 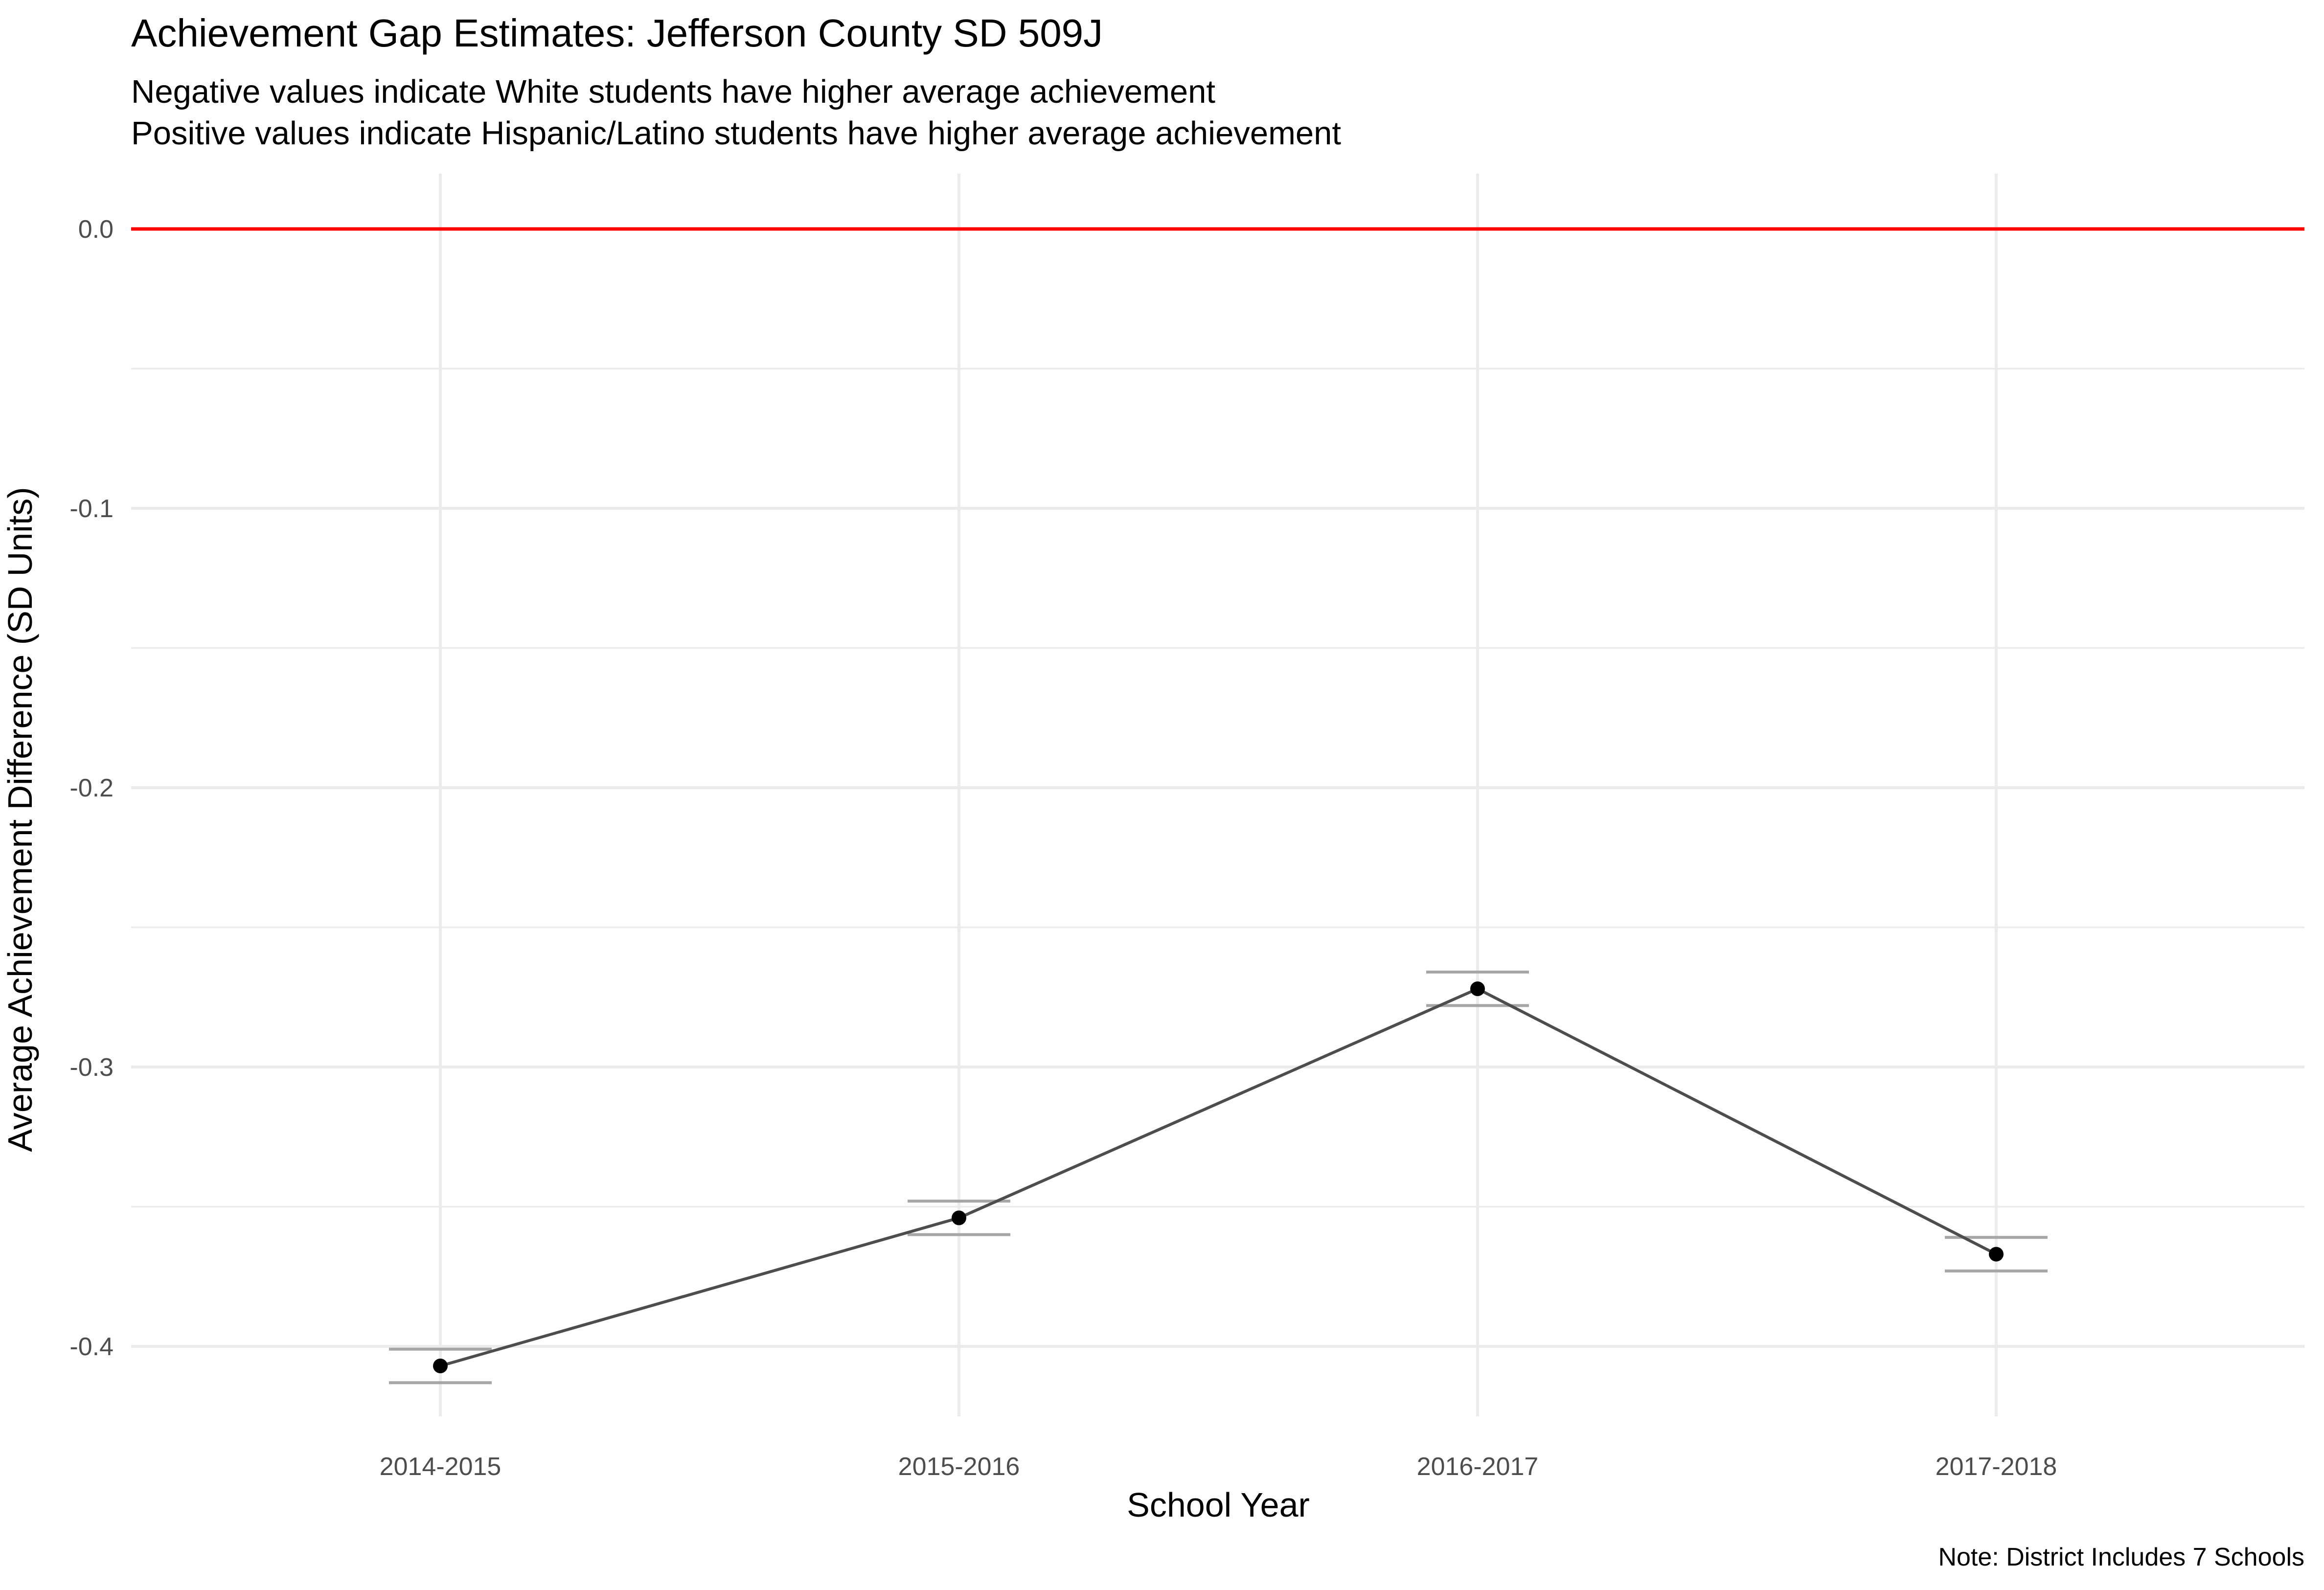 What do you see at coordinates (441, 1467) in the screenshot?
I see `x-tick-label: 2014-2015` at bounding box center [441, 1467].